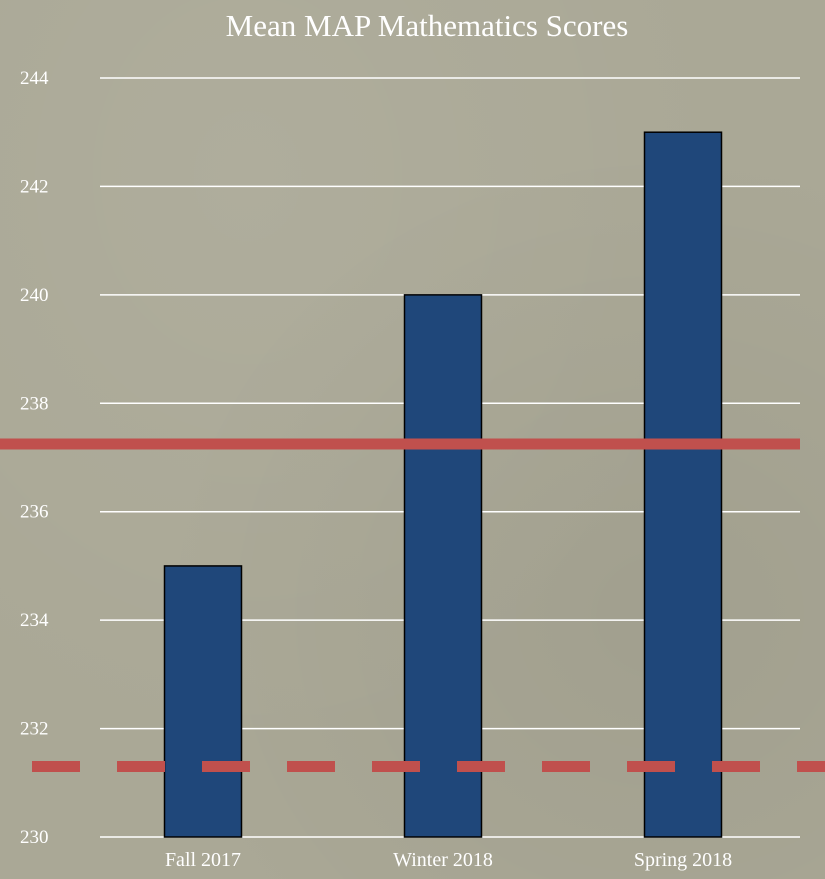  I want to click on x-axis-categories: Fall 2017 Winter 2018 Spring 2018, so click(448, 860).